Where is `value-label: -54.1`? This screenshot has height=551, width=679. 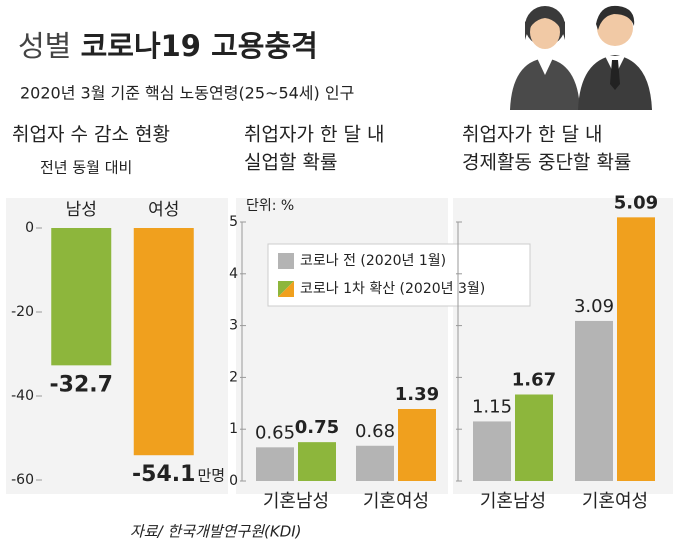 value-label: -54.1 is located at coordinates (163, 474).